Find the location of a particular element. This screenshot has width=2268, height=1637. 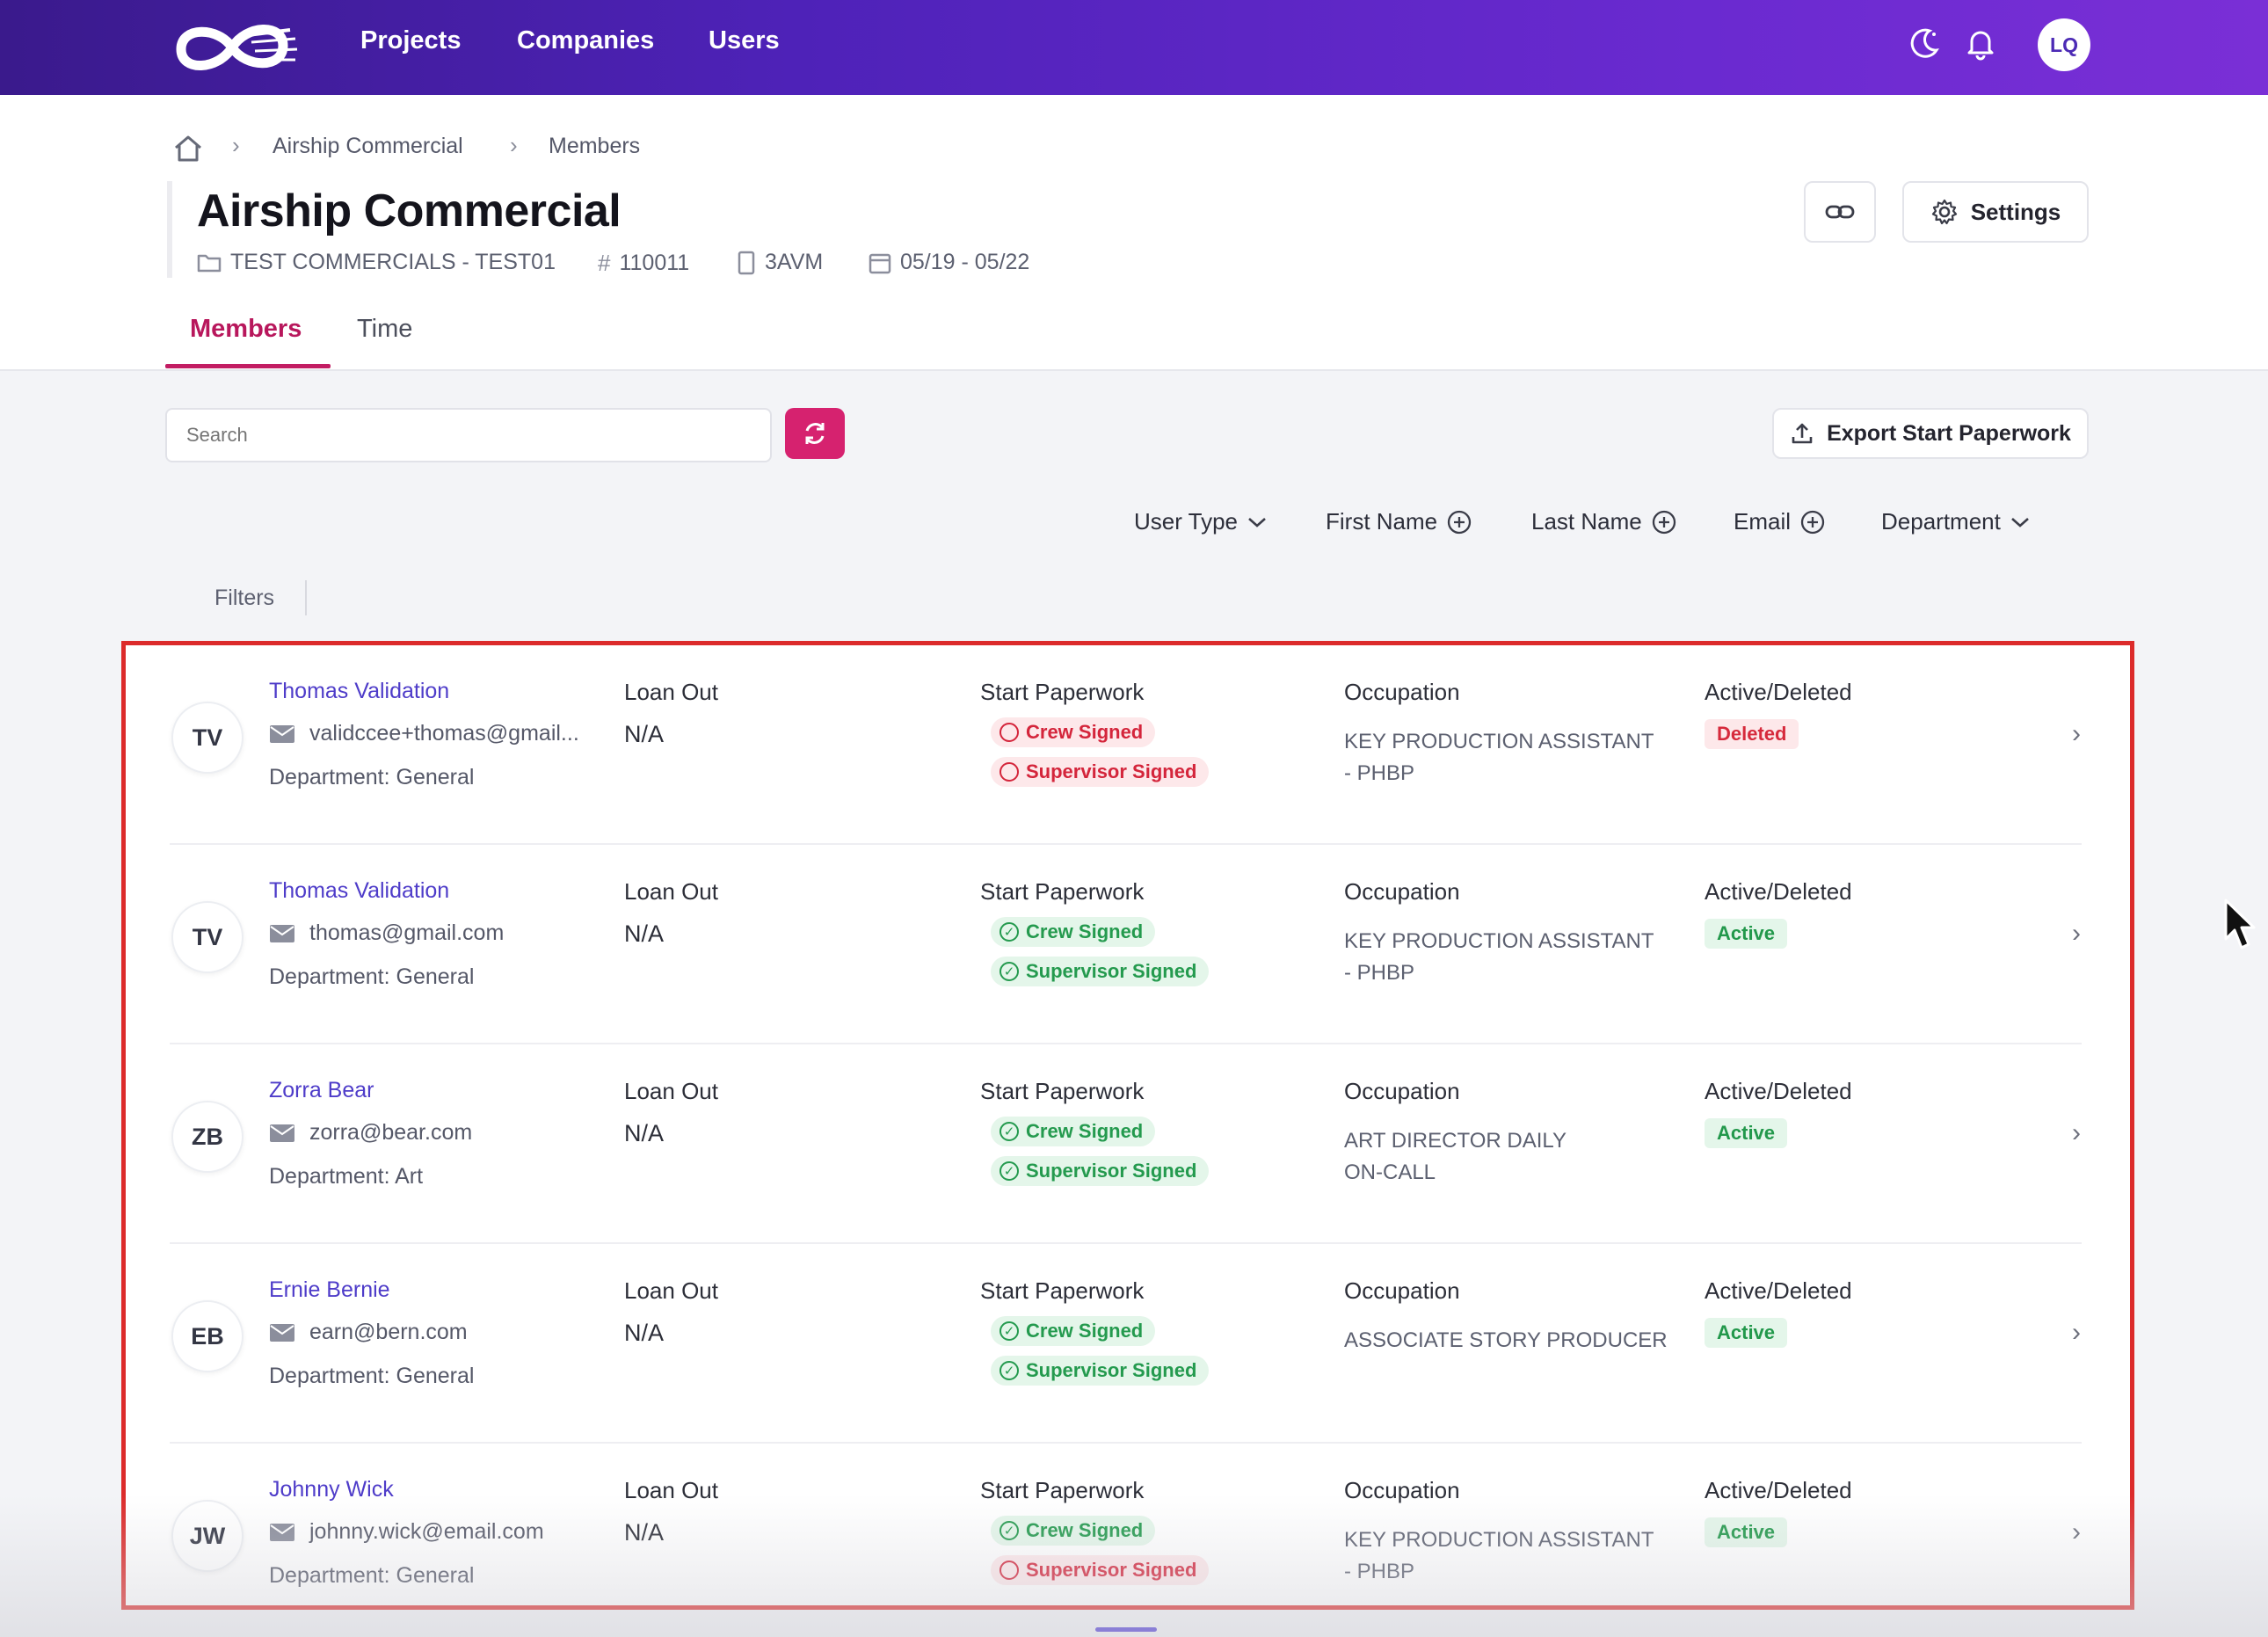

chevron-down-icon is located at coordinates (2020, 522).